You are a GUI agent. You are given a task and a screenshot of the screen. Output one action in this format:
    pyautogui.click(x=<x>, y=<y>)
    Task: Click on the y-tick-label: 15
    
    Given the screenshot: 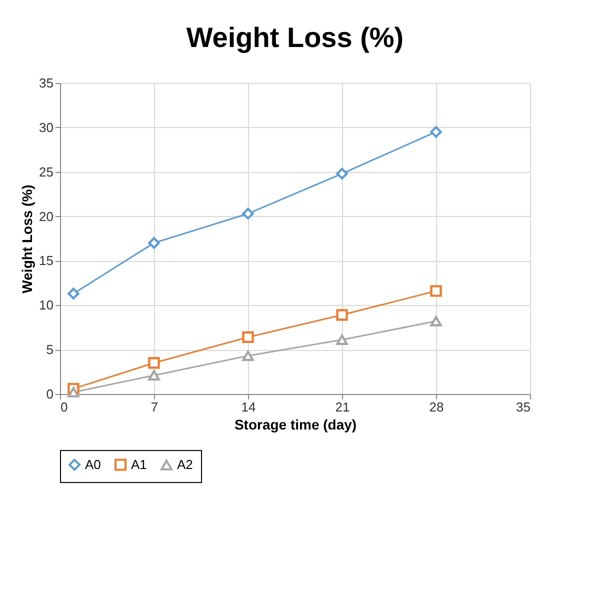 What is the action you would take?
    pyautogui.click(x=46, y=260)
    